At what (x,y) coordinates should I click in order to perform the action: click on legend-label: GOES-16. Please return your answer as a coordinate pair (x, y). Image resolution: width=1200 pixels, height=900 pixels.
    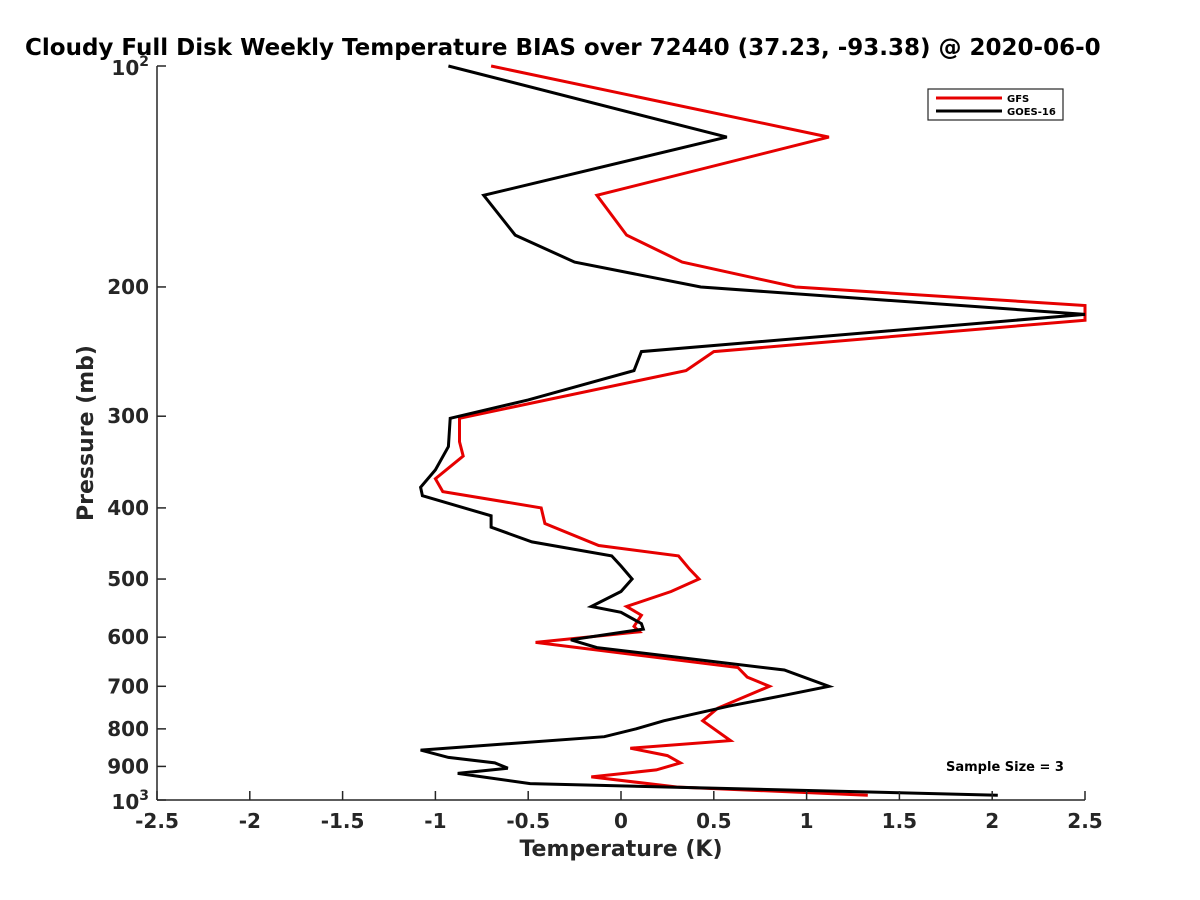
    Looking at the image, I should click on (1031, 112).